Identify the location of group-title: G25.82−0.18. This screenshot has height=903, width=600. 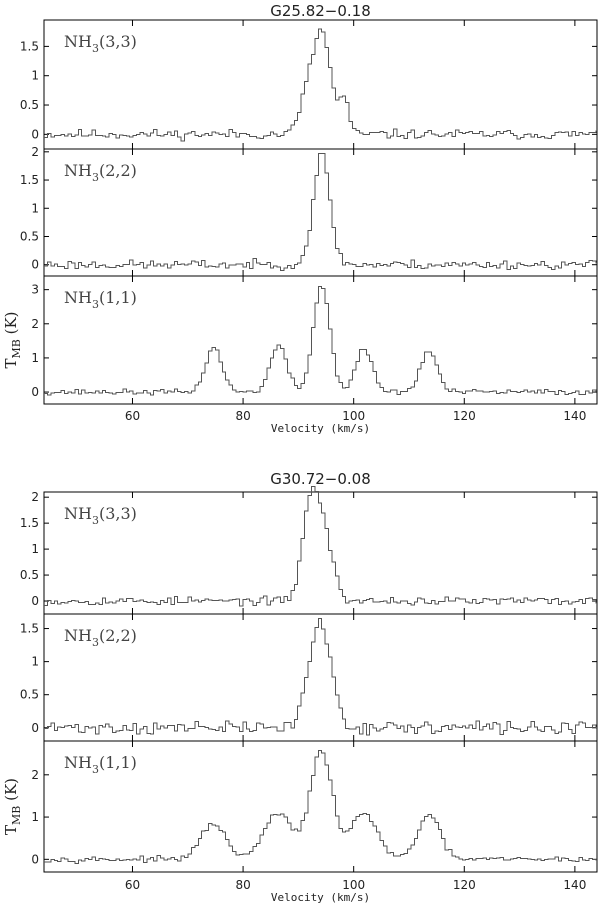
(320, 11).